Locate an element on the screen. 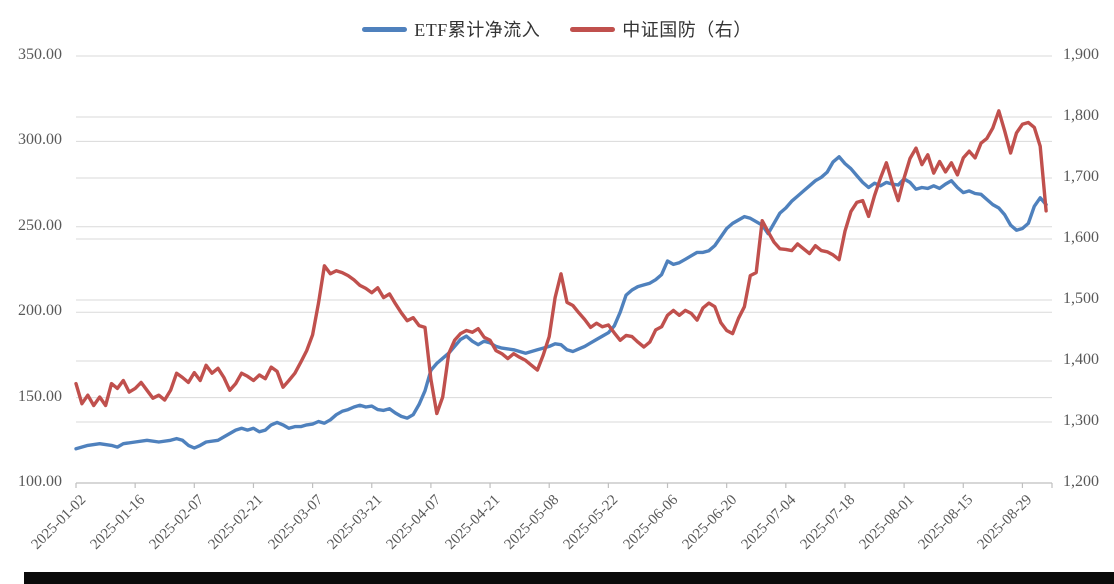  left-axis-label: 100.00 is located at coordinates (40, 481).